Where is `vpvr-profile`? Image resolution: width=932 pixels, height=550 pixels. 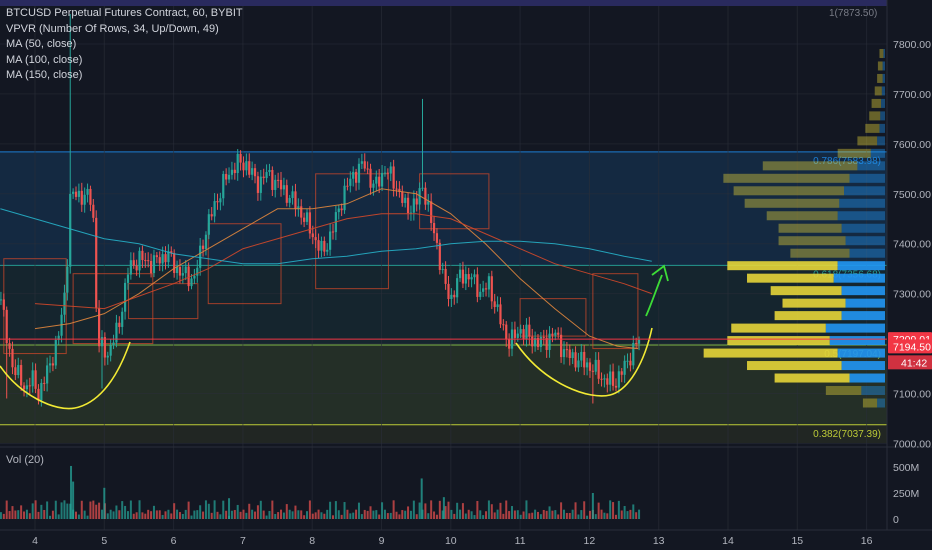 vpvr-profile is located at coordinates (794, 228).